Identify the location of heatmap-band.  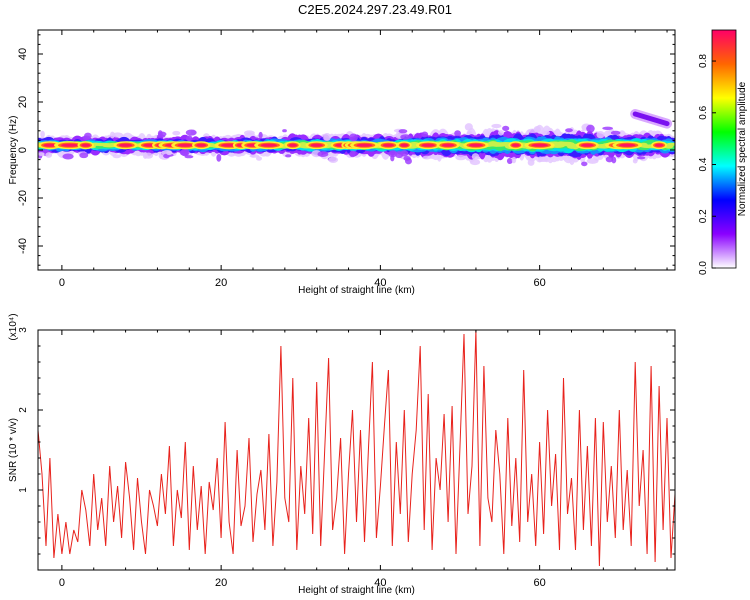
(356, 138).